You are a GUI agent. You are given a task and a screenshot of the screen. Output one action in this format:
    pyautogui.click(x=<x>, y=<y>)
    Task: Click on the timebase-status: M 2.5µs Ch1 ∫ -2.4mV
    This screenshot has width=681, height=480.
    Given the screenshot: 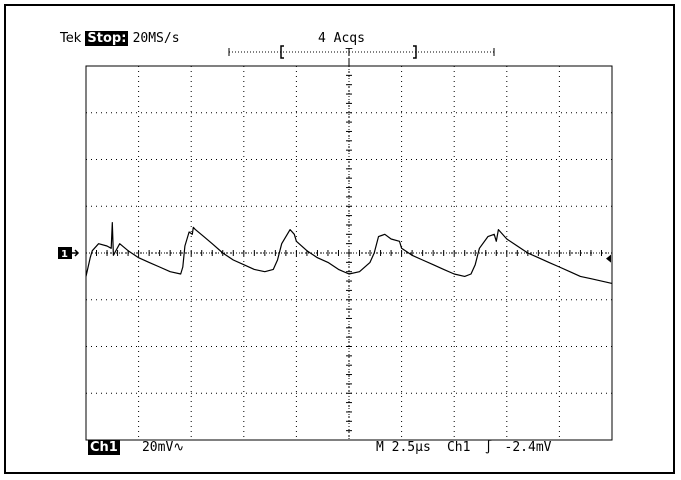 What is the action you would take?
    pyautogui.click(x=464, y=447)
    